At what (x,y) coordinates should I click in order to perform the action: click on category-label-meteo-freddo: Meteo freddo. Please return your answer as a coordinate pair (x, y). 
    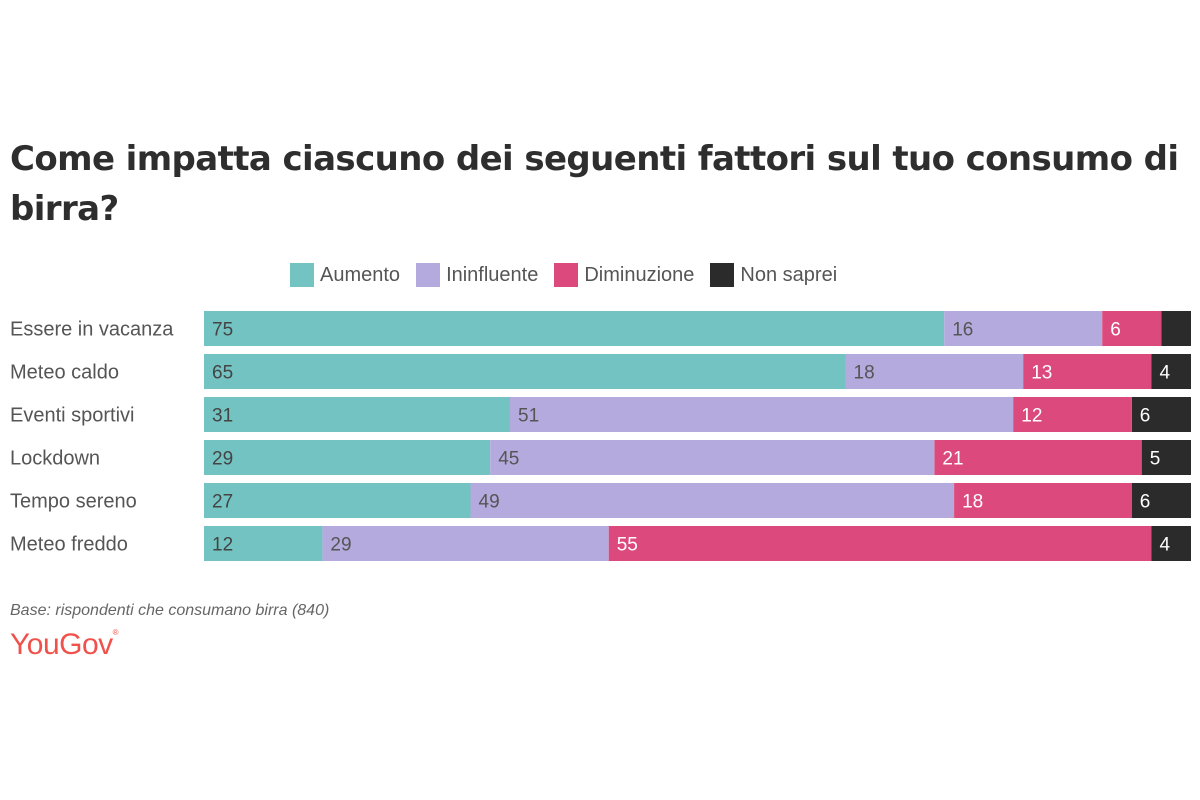
    Looking at the image, I should click on (69, 545).